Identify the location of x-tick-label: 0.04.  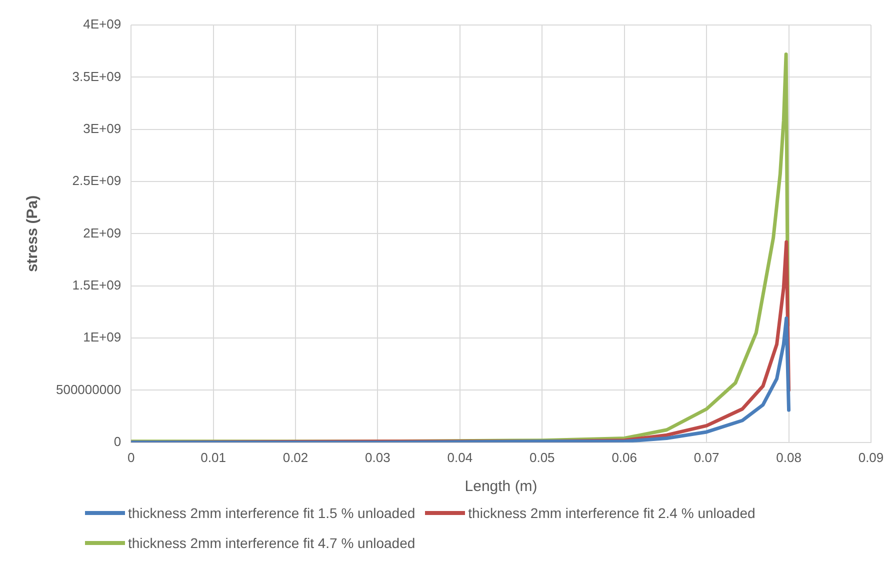
(460, 457).